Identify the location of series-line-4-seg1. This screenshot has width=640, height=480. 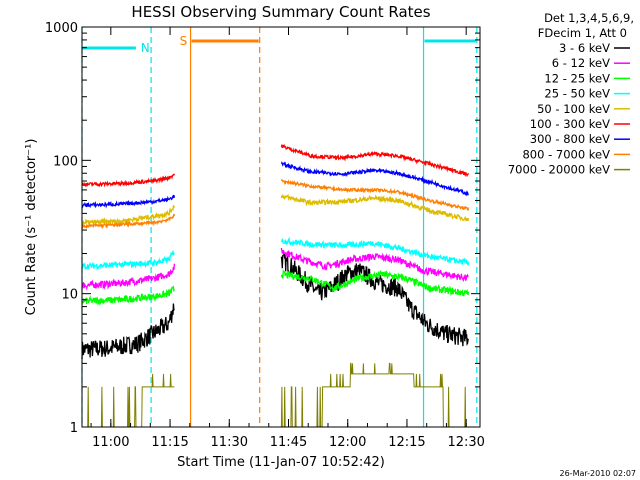
(128, 215).